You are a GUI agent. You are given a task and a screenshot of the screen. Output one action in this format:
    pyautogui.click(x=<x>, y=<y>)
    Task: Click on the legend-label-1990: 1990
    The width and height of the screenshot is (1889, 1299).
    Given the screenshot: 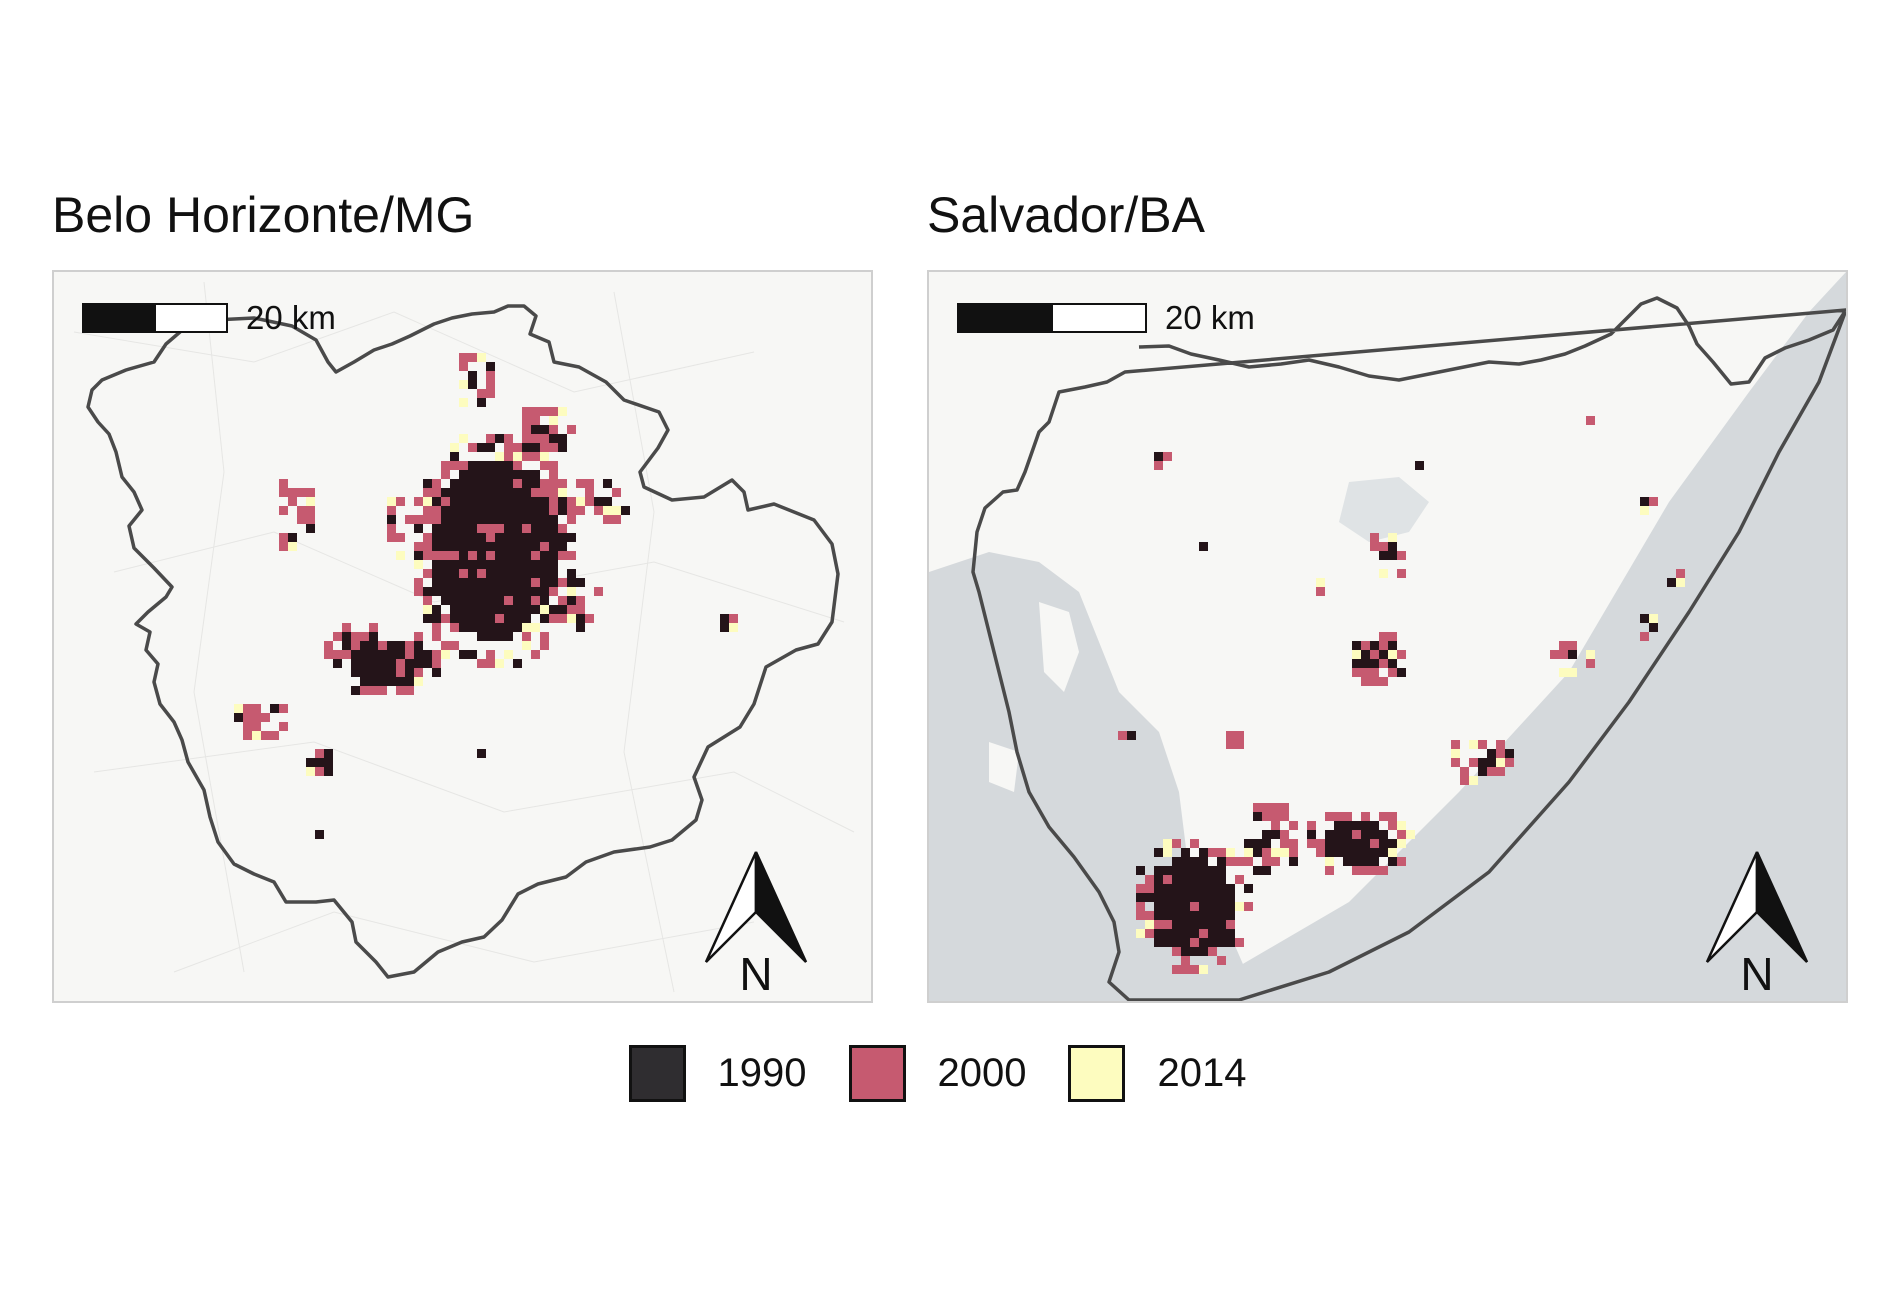 What is the action you would take?
    pyautogui.click(x=762, y=1073)
    